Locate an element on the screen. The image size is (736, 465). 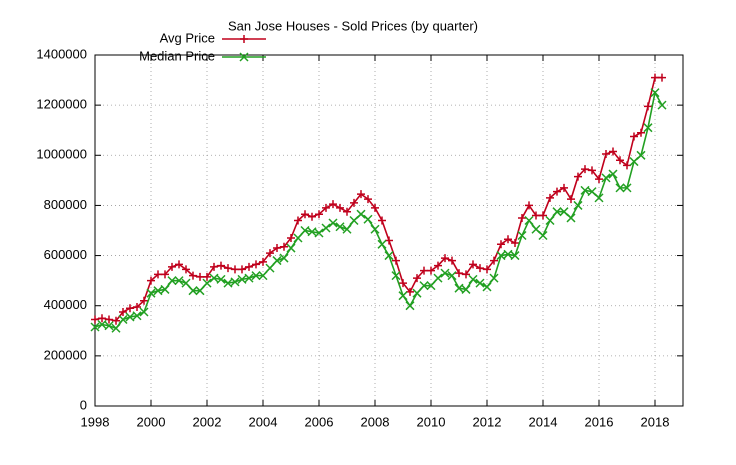
legend-label: Avg Price is located at coordinates (187, 37).